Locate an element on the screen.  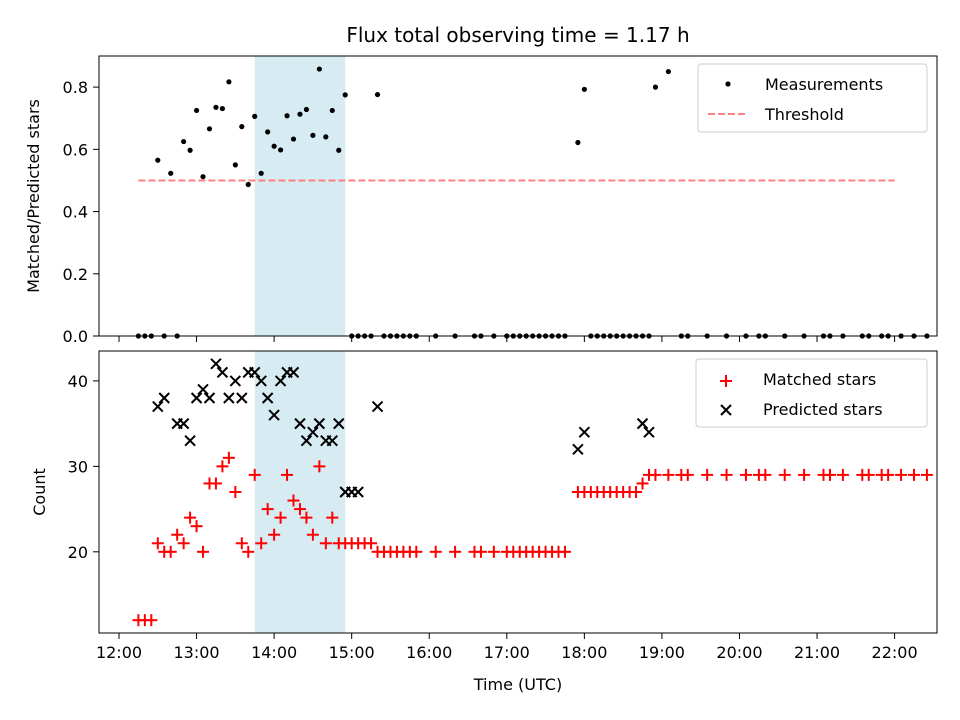
legend-matched-label: Matched stars is located at coordinates (819, 379).